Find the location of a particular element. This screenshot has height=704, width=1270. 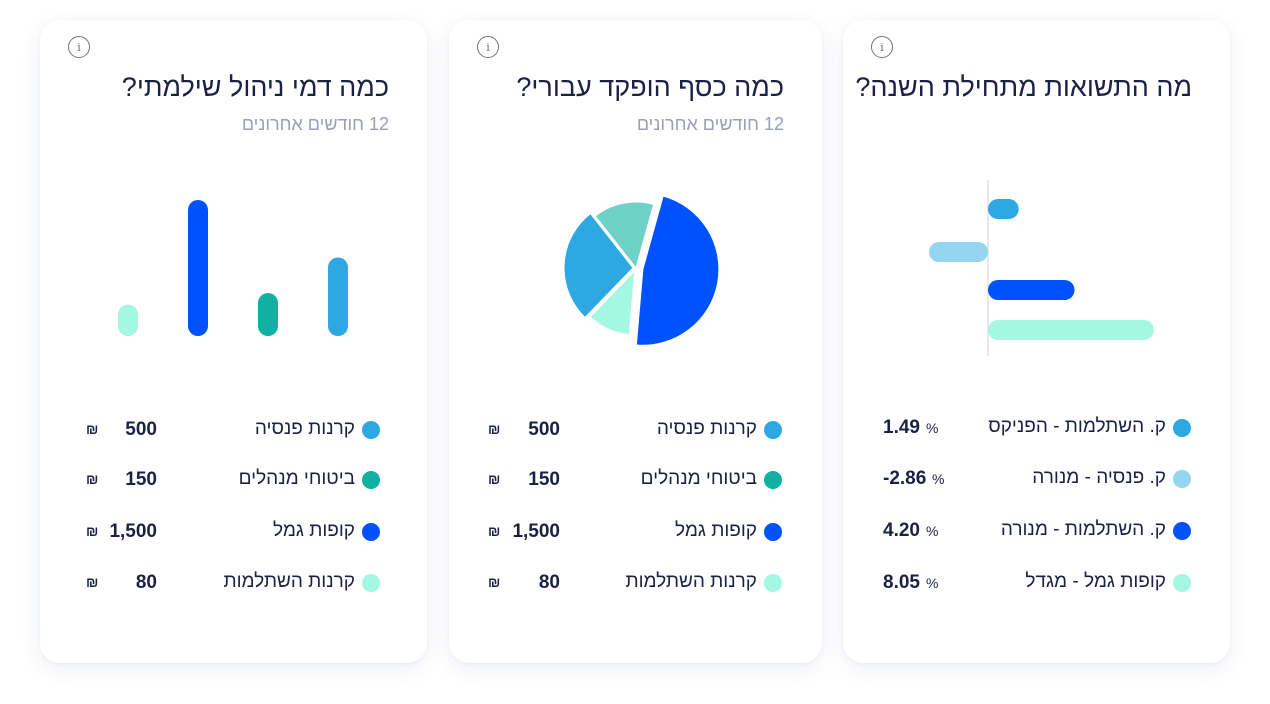

legend-value: 4.20 is located at coordinates (901, 530).